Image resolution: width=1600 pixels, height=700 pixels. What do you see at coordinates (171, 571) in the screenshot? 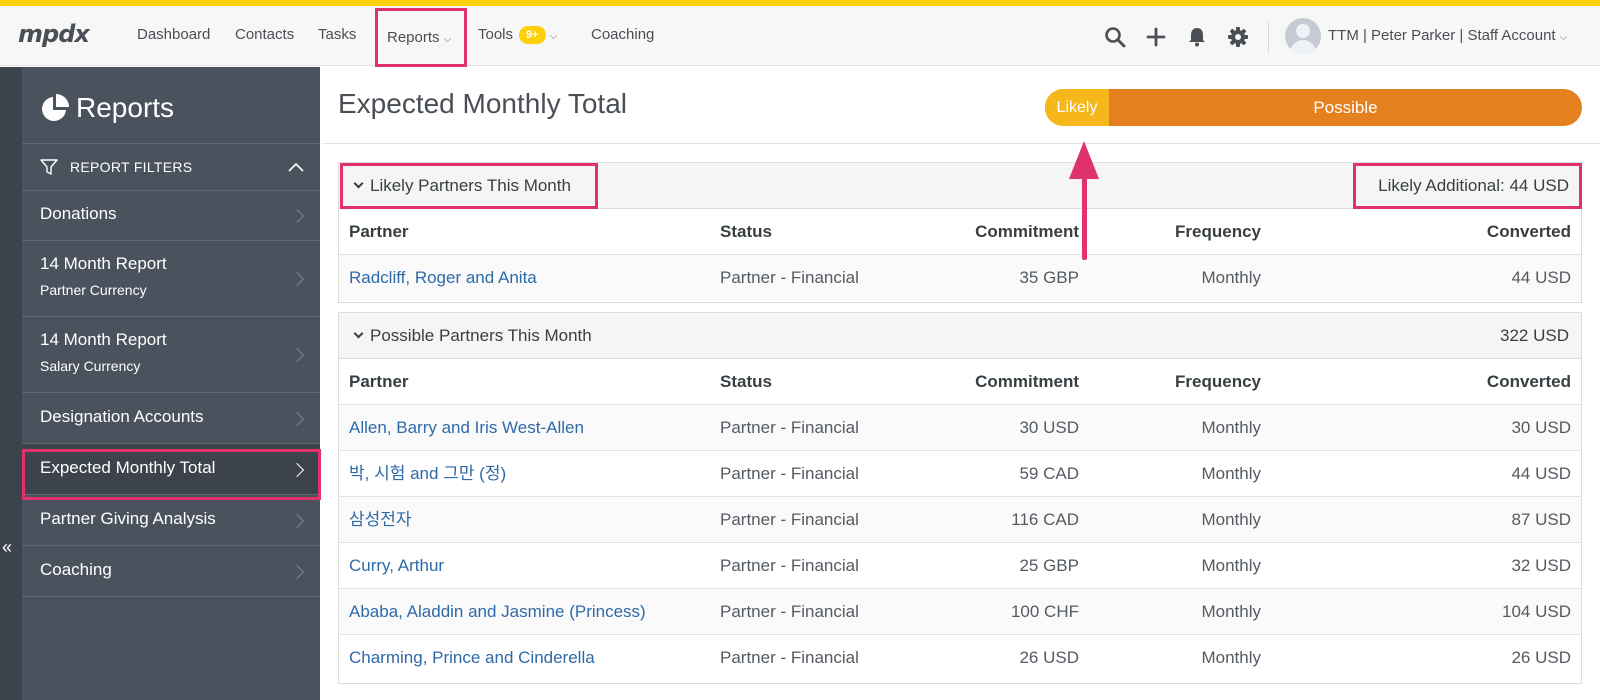
I see `sidebar-item-coaching: Coaching` at bounding box center [171, 571].